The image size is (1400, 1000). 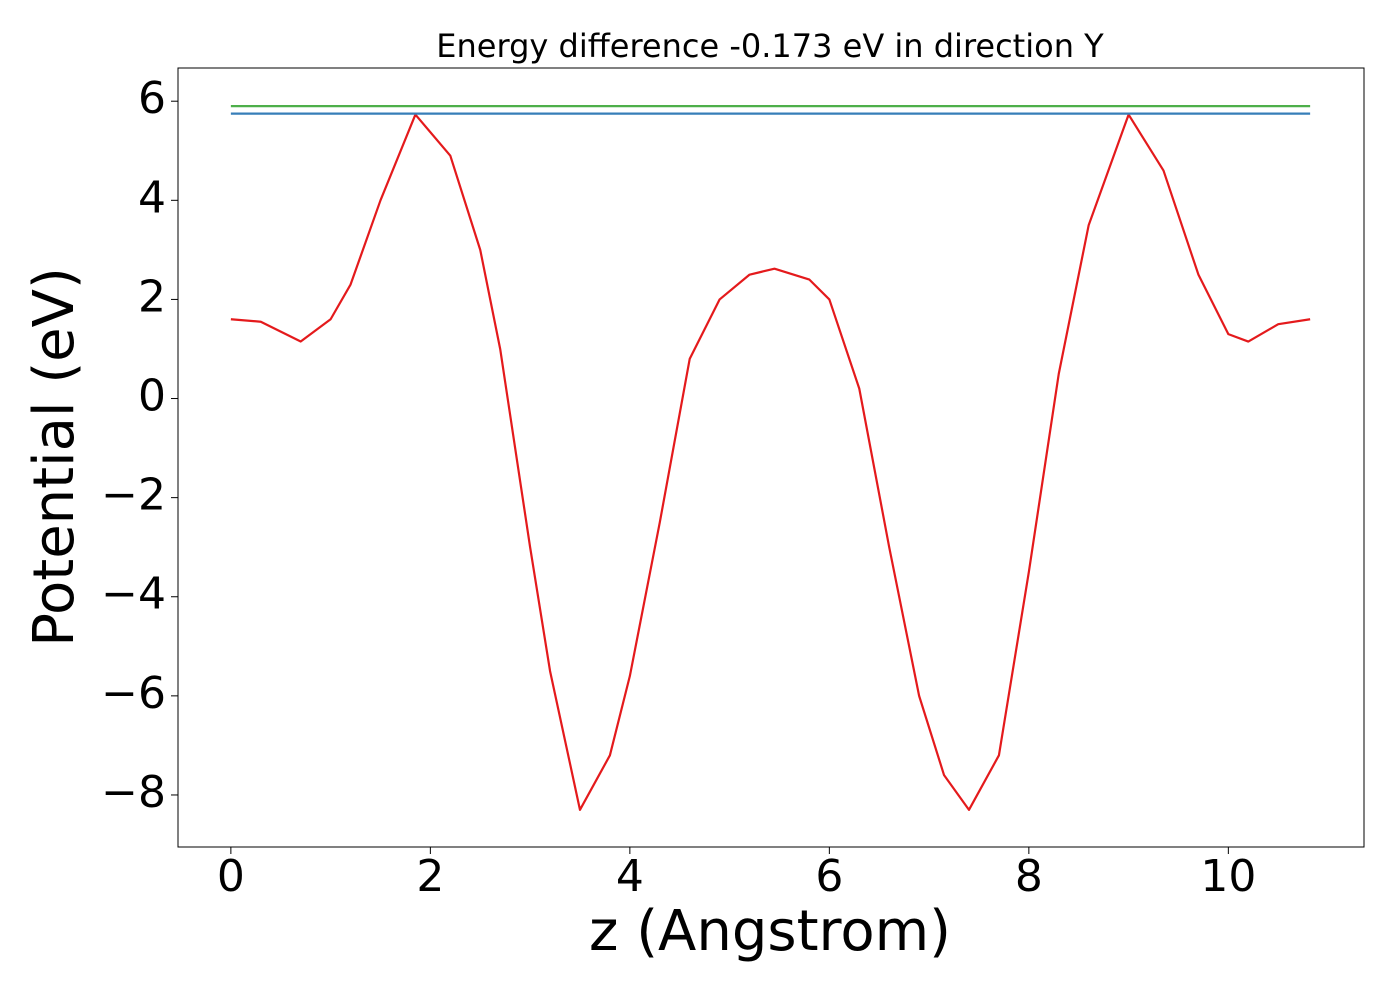 I want to click on x-tick-label: 8, so click(x=1029, y=876).